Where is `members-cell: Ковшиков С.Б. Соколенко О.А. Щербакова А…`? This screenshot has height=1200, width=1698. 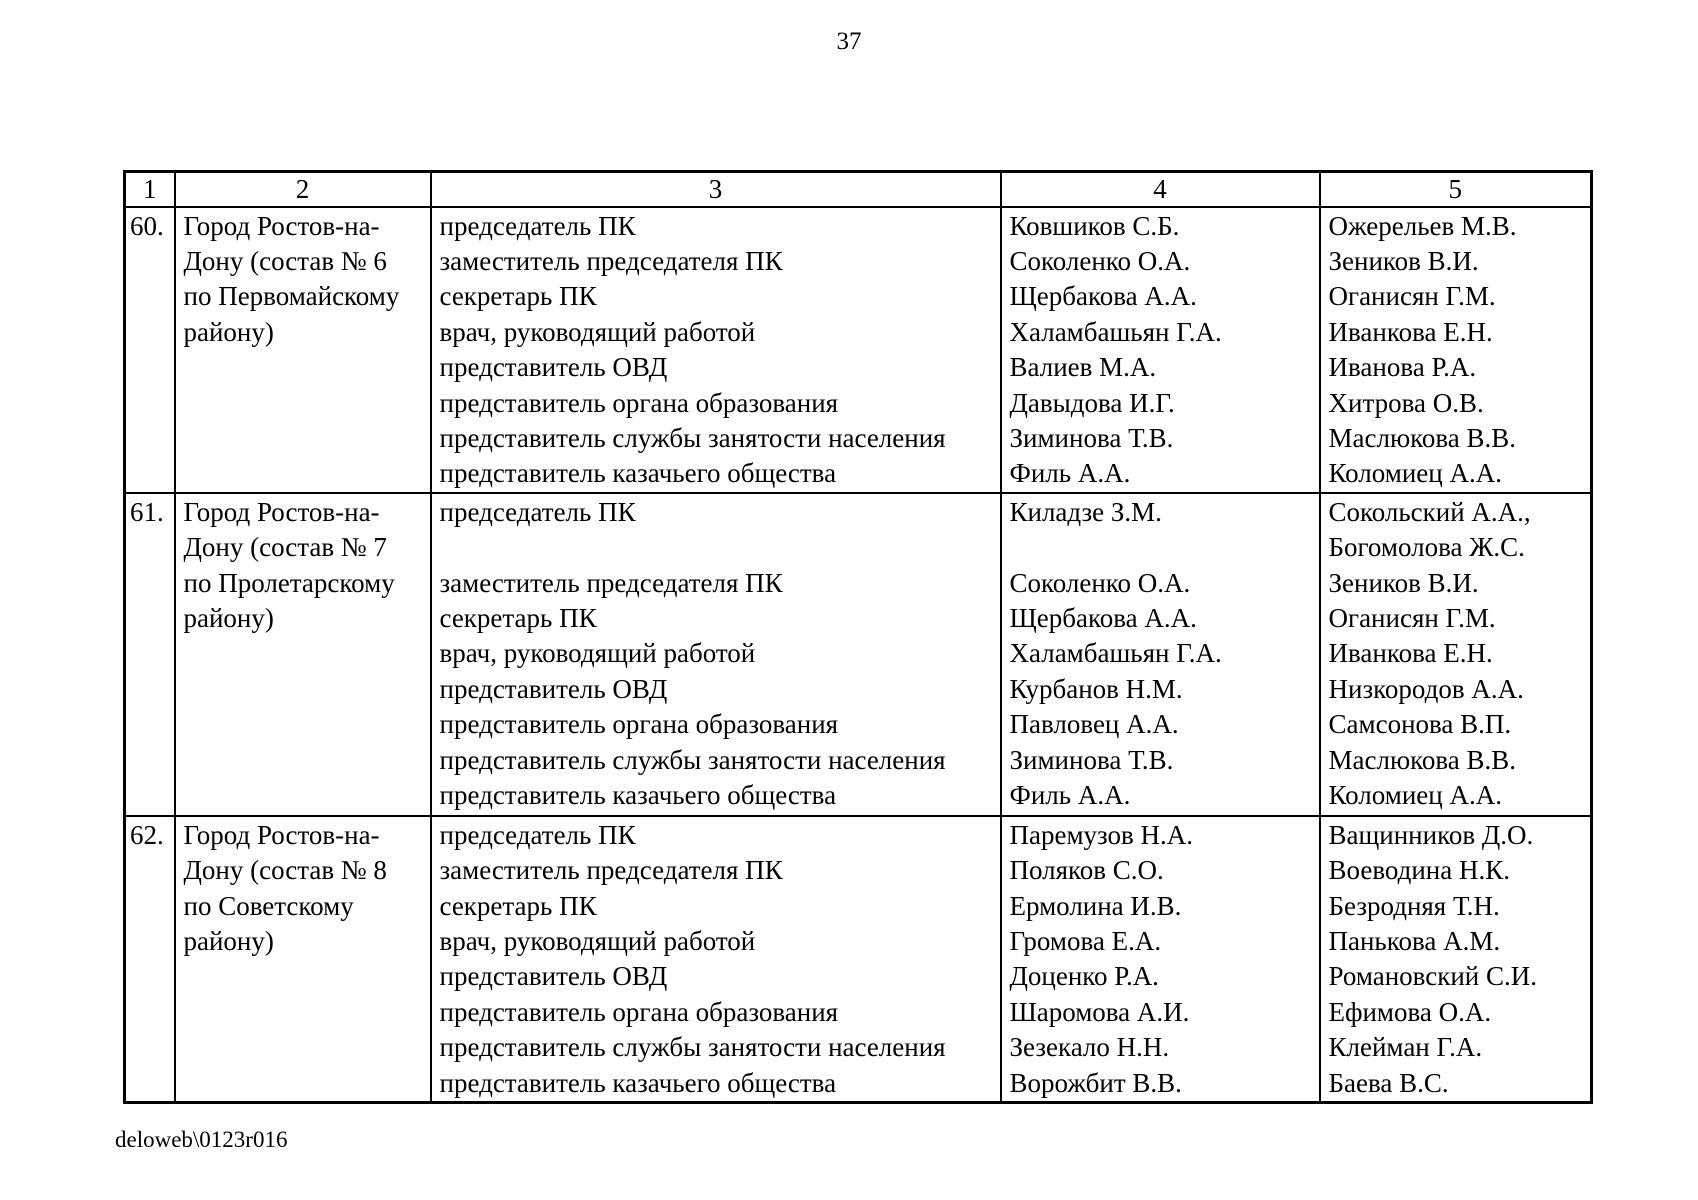
members-cell: Ковшиков С.Б. Соколенко О.А. Щербакова А… is located at coordinates (1160, 349).